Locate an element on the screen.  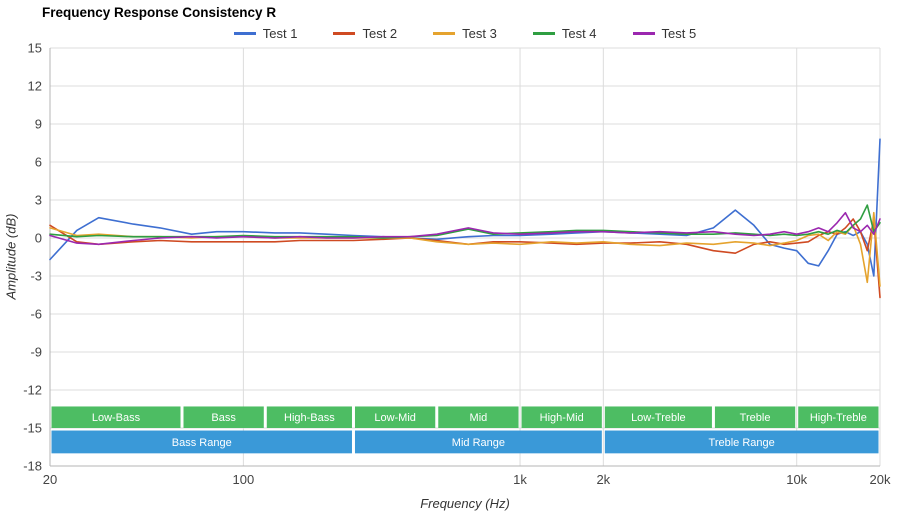
band-label: Bass is located at coordinates (223, 418).